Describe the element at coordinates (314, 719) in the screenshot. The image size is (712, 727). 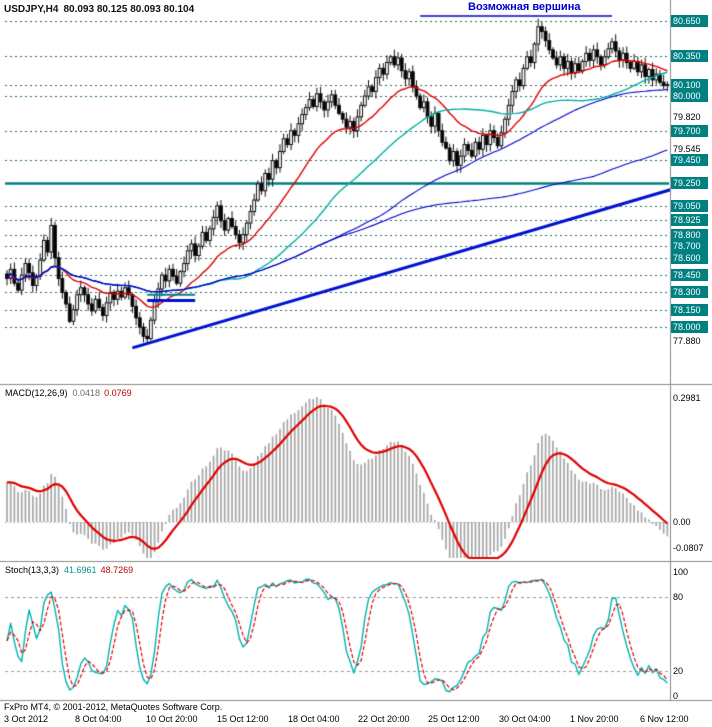
I see `time-axis-label: 18 Oct 04:00` at that location.